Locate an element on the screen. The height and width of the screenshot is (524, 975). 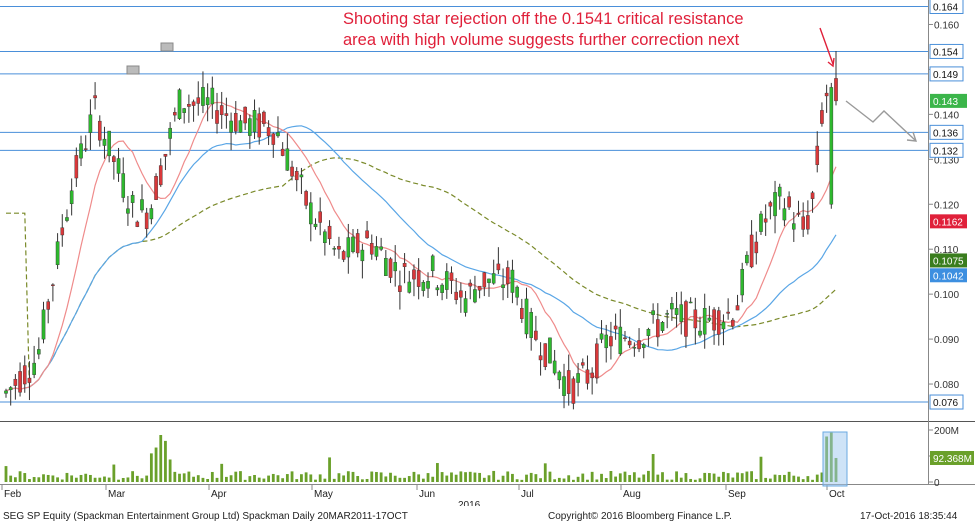
resistance-tag is located at coordinates (946, 402).